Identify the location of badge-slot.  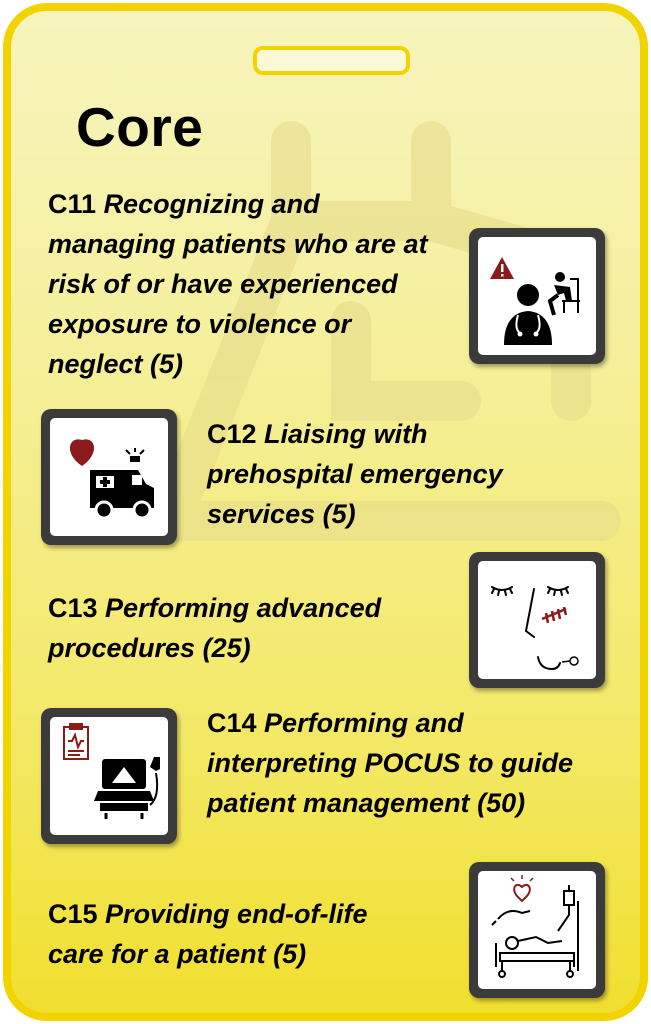
(331, 60).